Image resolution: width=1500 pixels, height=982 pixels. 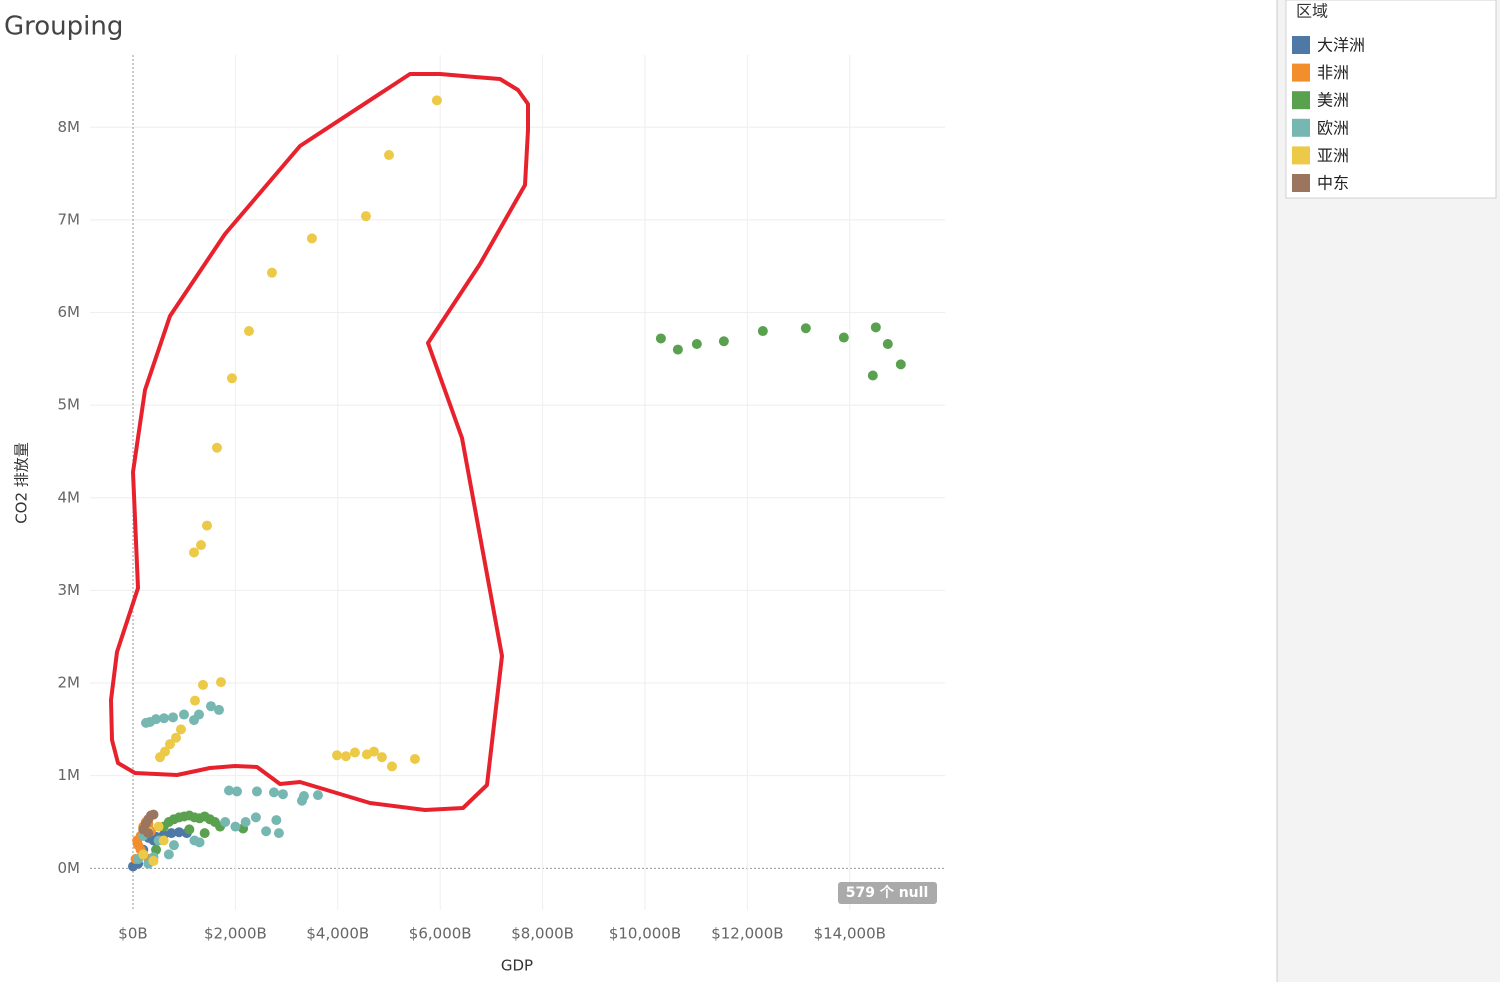 What do you see at coordinates (69, 590) in the screenshot?
I see `y-tick-label: 3M` at bounding box center [69, 590].